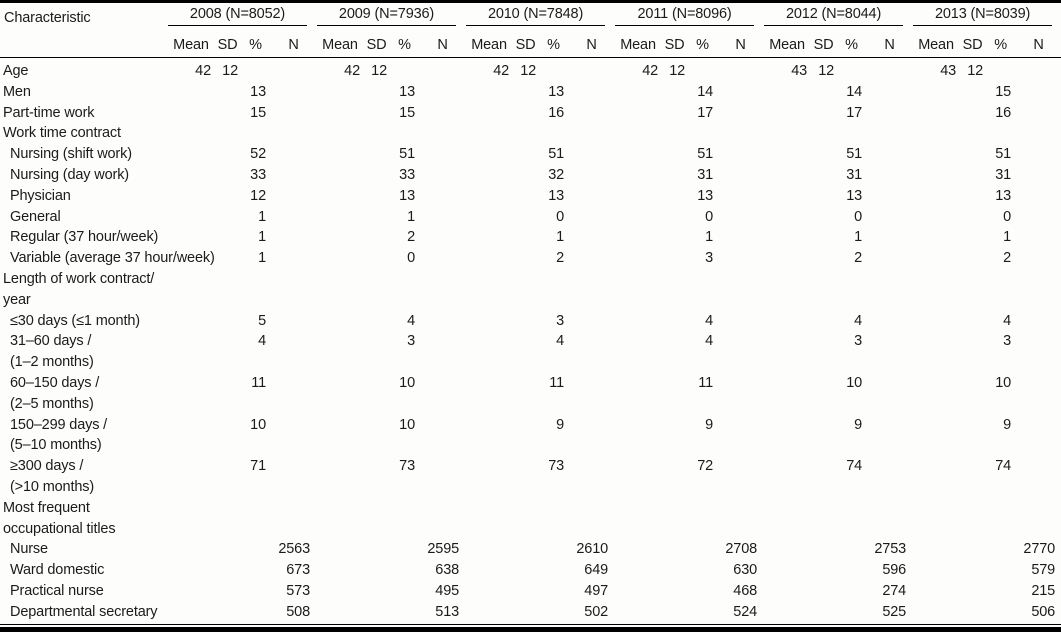 The height and width of the screenshot is (632, 1061). Describe the element at coordinates (530, 591) in the screenshot. I see `table-row: Practical nurse 573 495 497 468 274 215` at that location.